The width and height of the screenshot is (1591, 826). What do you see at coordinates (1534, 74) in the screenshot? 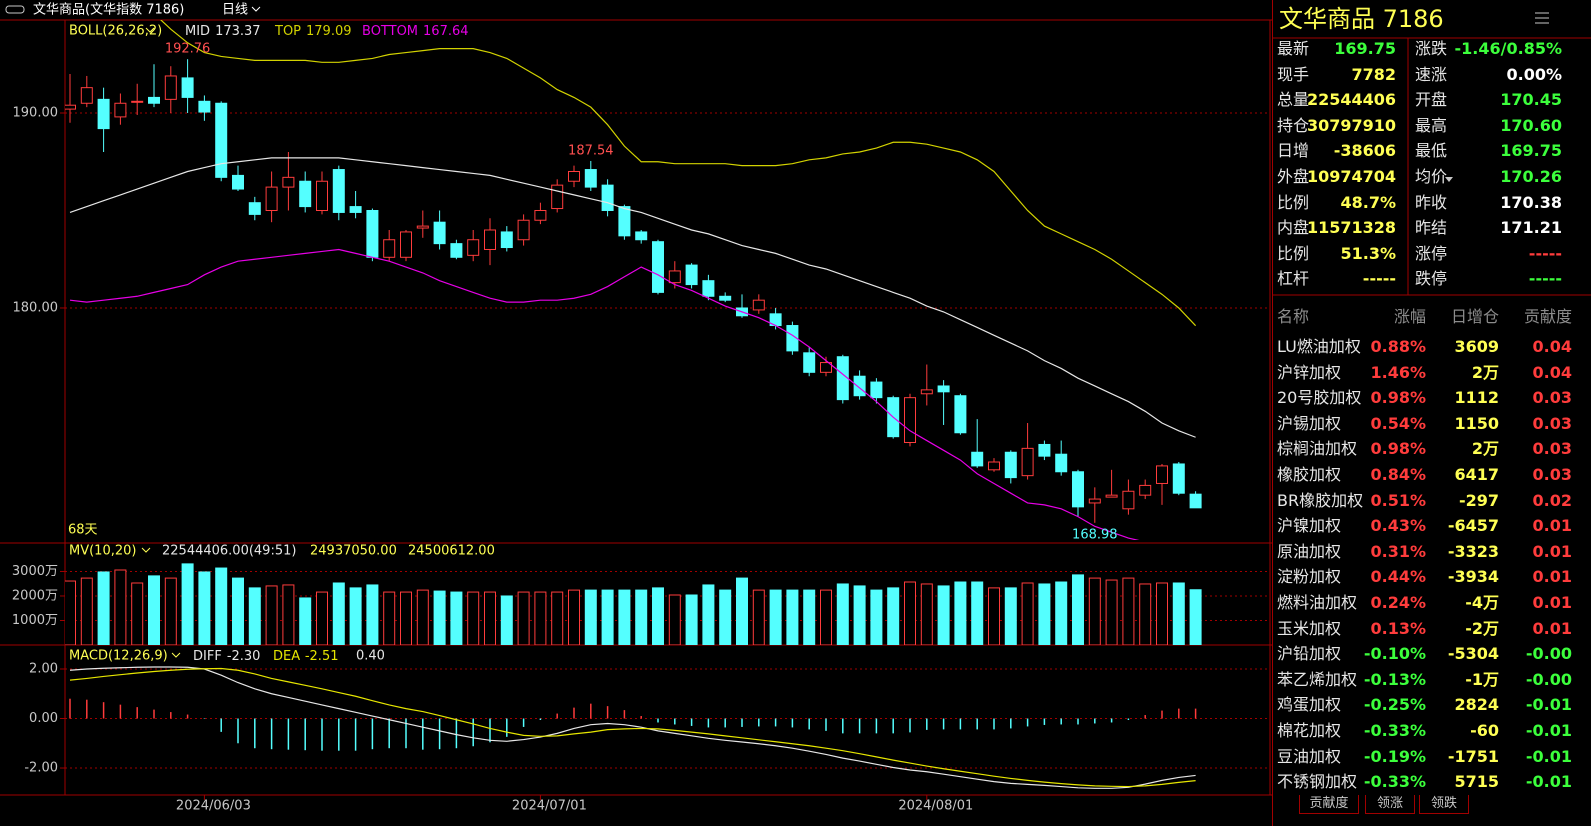
I see `quote-value: 0.00%` at bounding box center [1534, 74].